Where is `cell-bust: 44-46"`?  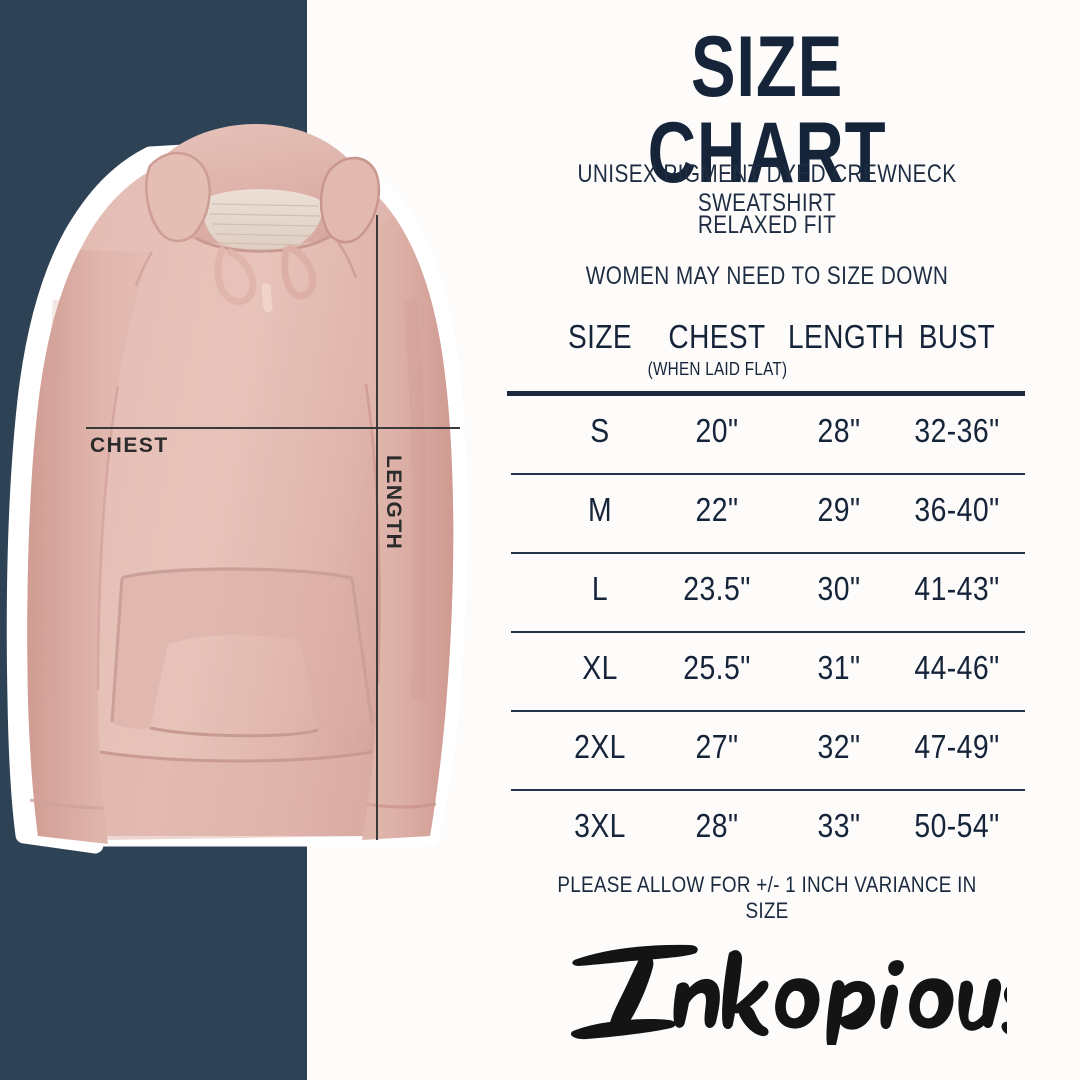 cell-bust: 44-46" is located at coordinates (957, 667).